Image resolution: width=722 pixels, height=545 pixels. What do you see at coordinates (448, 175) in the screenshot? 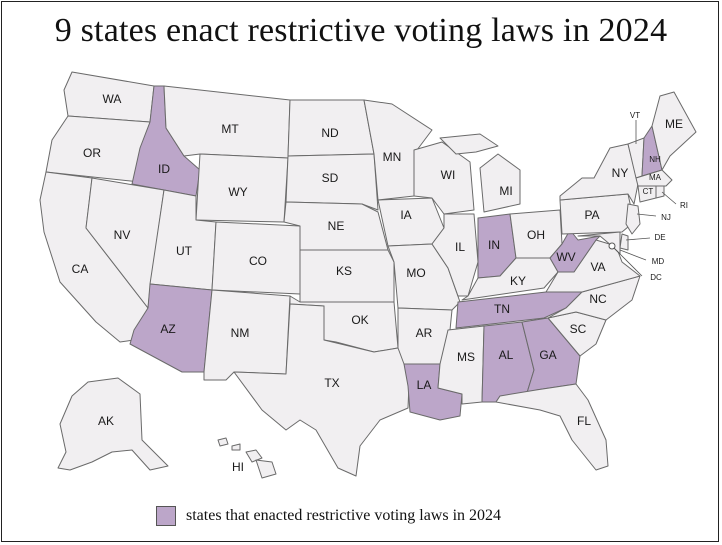
I see `label-wi: WI` at bounding box center [448, 175].